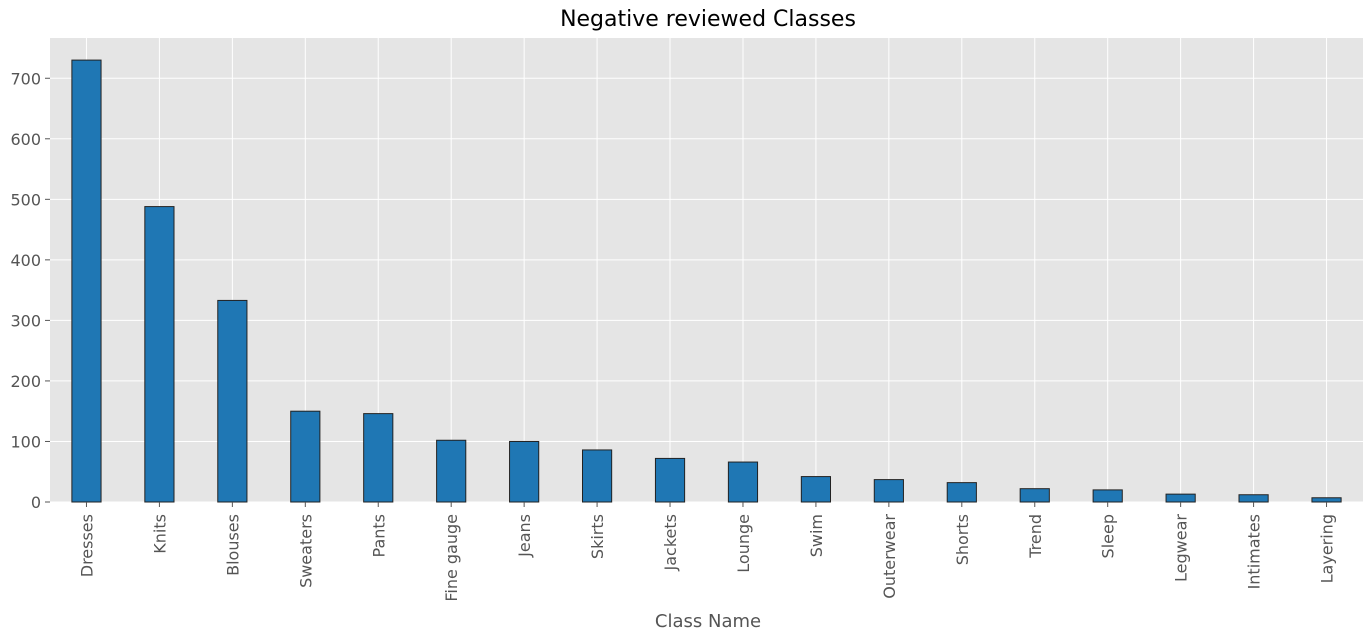 The image size is (1365, 635). Describe the element at coordinates (305, 551) in the screenshot. I see `x-tick-label: Sweaters` at that location.